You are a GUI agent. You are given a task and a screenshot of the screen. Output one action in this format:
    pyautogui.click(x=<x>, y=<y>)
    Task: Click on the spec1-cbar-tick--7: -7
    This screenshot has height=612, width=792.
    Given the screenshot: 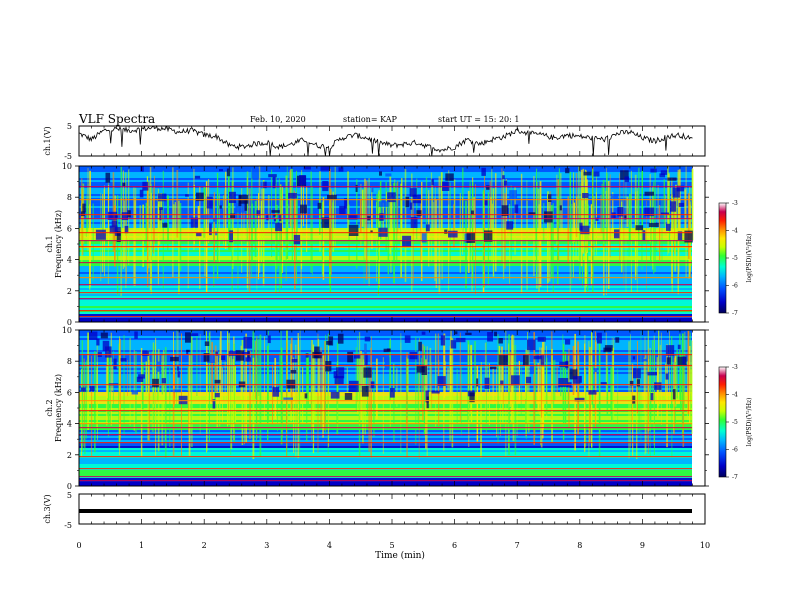 What is the action you would take?
    pyautogui.click(x=735, y=313)
    